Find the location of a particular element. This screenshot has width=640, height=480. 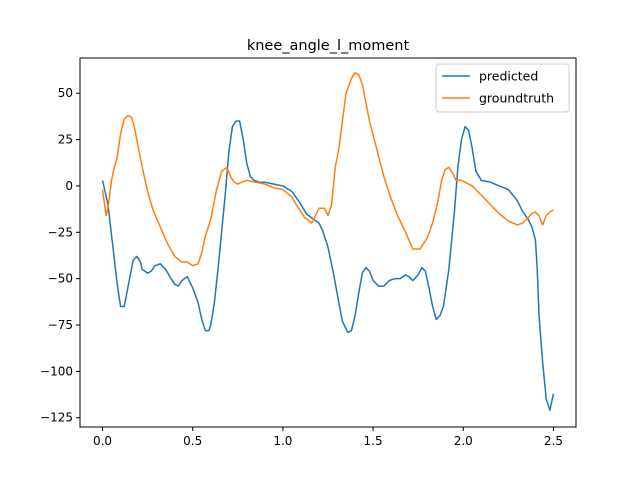

chart-title: knee_angle_l_moment is located at coordinates (328, 46).